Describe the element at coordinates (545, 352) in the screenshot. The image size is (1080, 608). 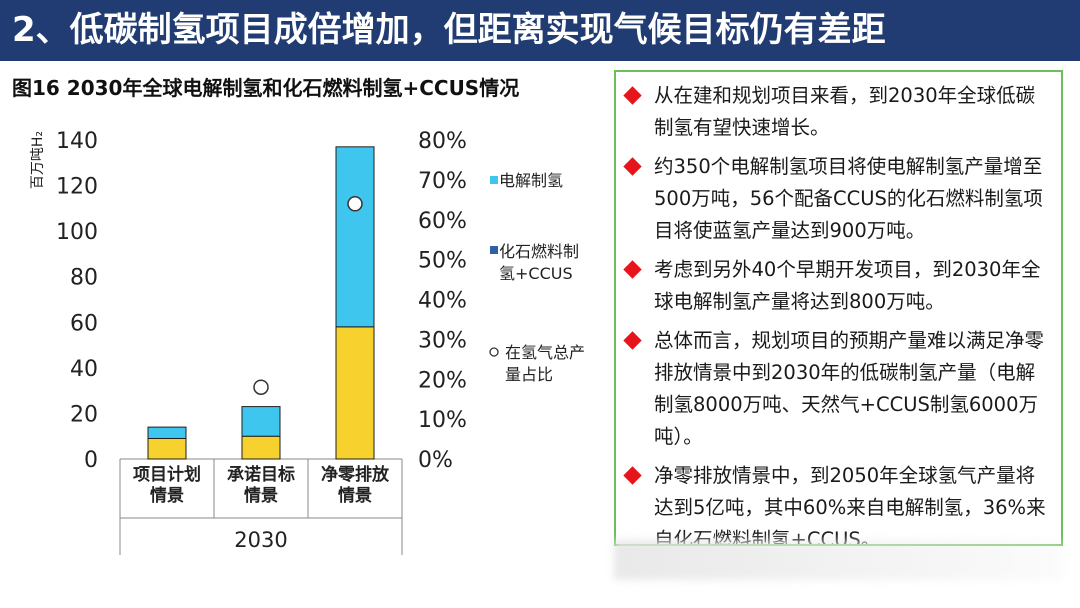
I see `legend-label: 在氢气总产` at that location.